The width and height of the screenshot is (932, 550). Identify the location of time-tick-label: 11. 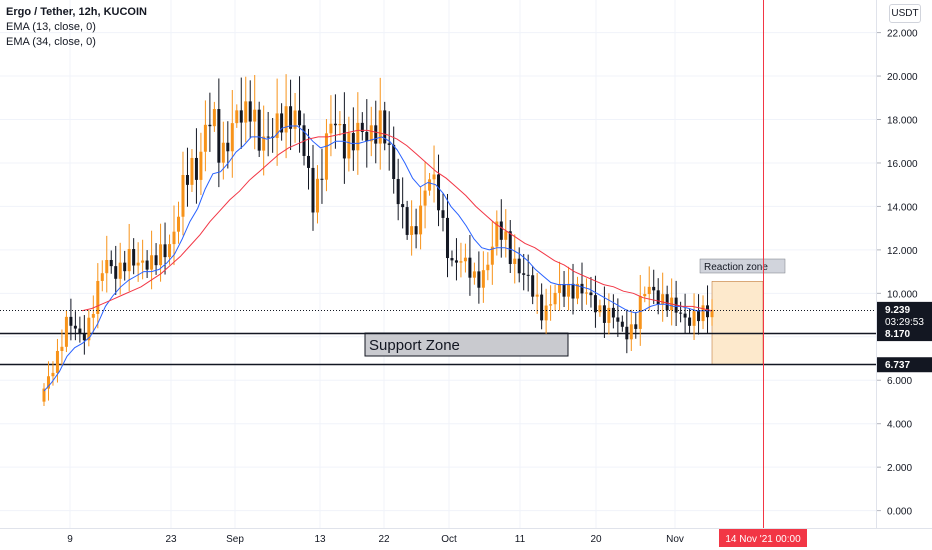
(520, 539).